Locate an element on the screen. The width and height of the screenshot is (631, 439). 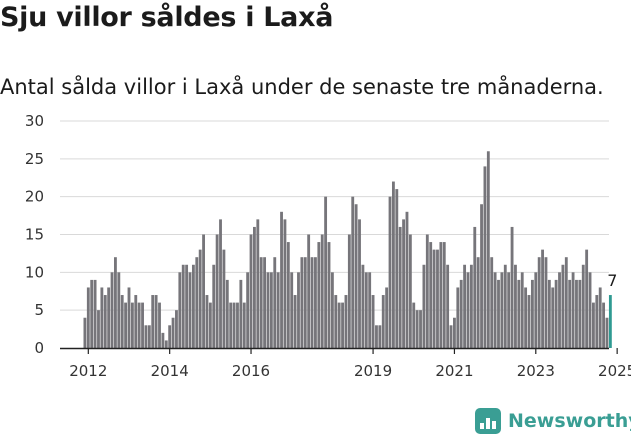
x-tick-label: 2016 is located at coordinates (251, 371).